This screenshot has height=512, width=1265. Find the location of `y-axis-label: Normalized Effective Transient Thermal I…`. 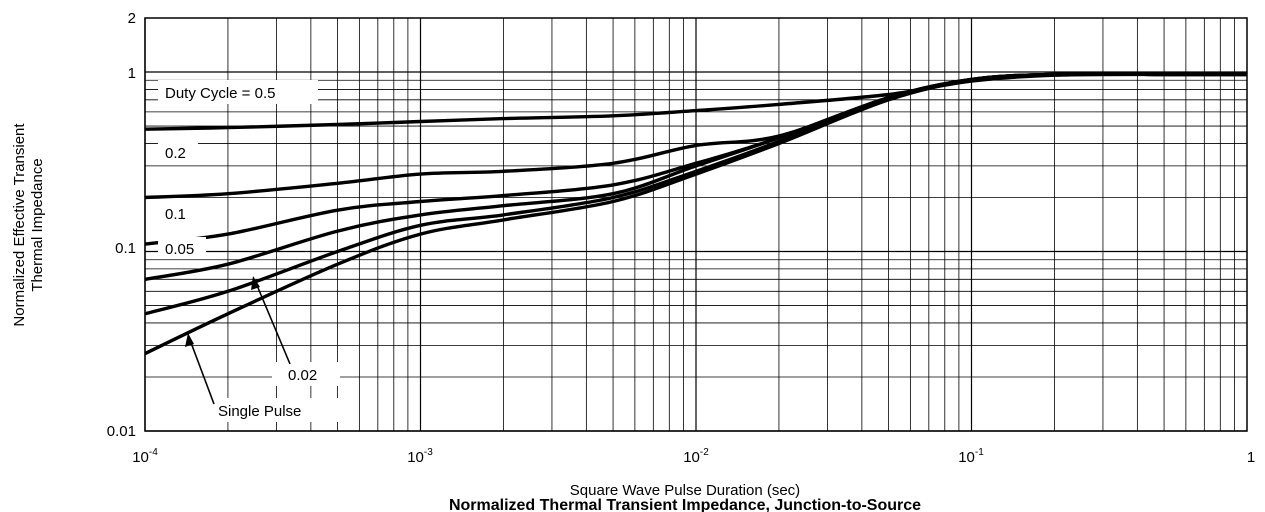

y-axis-label: Normalized Effective Transient Thermal I… is located at coordinates (28, 225).